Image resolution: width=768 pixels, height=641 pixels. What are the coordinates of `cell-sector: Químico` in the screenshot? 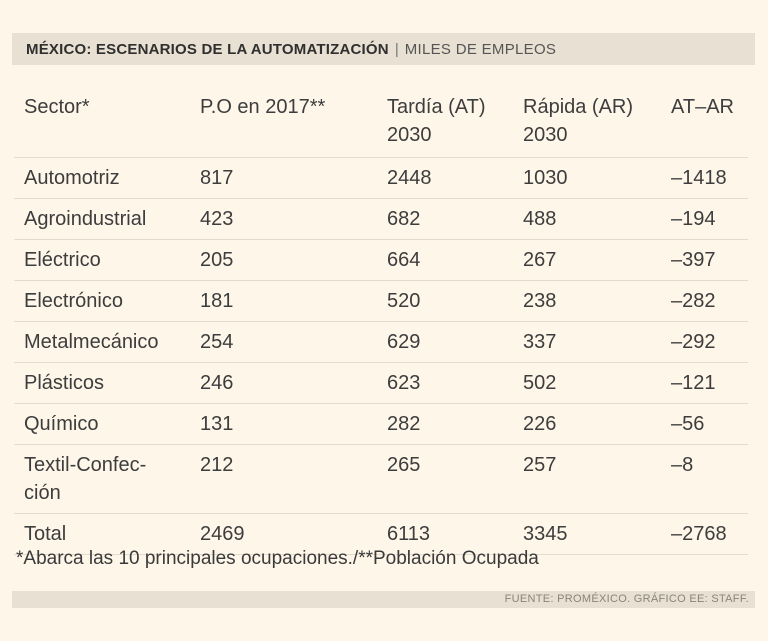 It's located at (102, 424).